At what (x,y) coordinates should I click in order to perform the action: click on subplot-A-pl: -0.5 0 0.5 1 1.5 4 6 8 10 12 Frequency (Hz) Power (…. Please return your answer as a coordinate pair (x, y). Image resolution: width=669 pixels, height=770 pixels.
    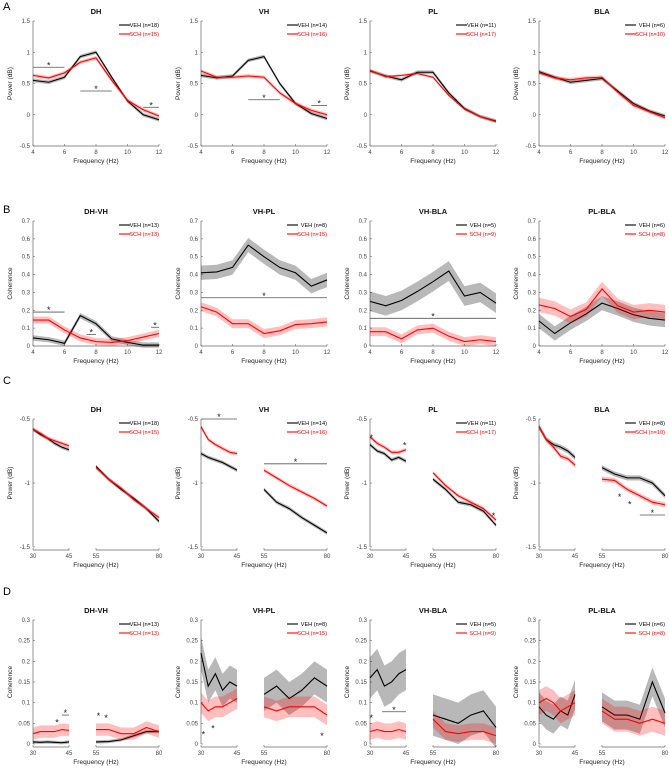
    Looking at the image, I should click on (422, 86).